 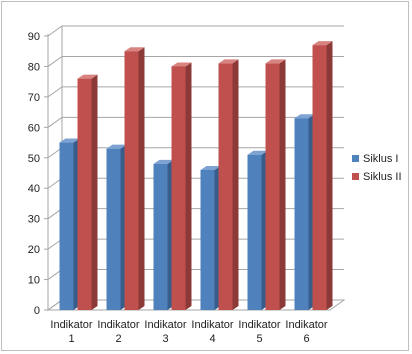 I want to click on y-tick-label: 0, so click(x=37, y=311).